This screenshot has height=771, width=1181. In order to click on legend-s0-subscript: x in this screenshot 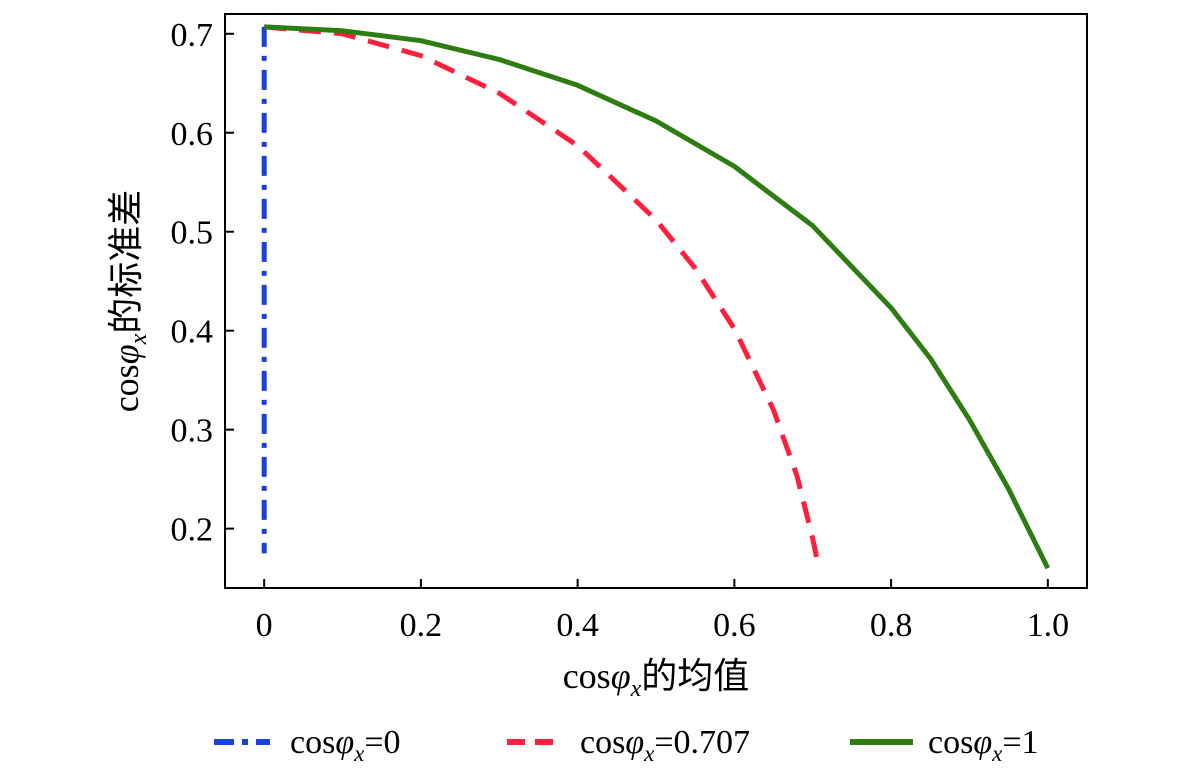, I will do `click(359, 753)`.